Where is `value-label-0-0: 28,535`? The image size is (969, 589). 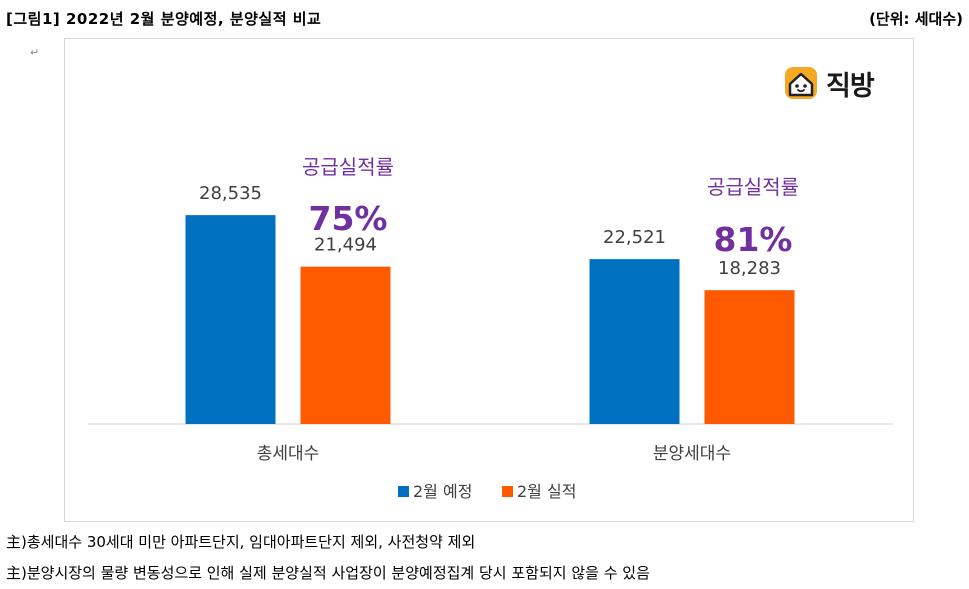
value-label-0-0: 28,535 is located at coordinates (230, 193).